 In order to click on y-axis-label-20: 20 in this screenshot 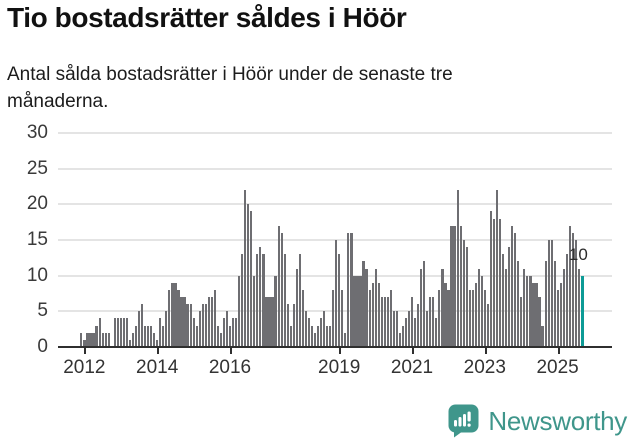, I will do `click(37, 204)`.